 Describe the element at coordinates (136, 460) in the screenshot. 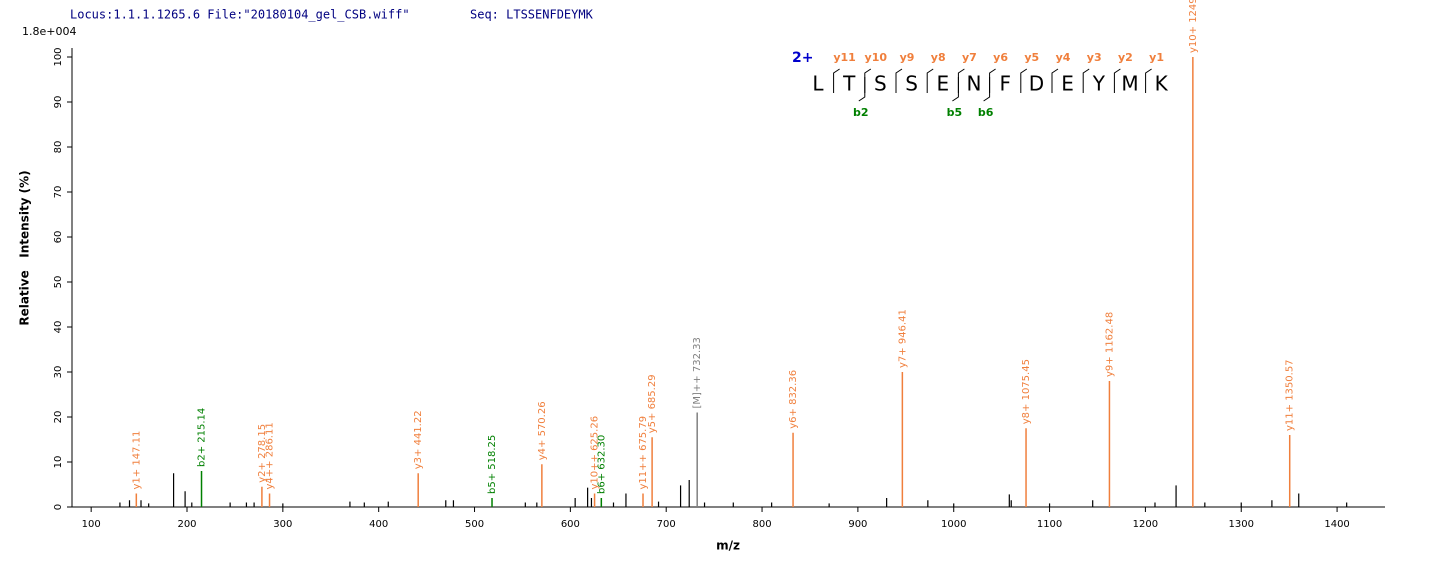

I see `peak-label: y1+ 147.11` at that location.